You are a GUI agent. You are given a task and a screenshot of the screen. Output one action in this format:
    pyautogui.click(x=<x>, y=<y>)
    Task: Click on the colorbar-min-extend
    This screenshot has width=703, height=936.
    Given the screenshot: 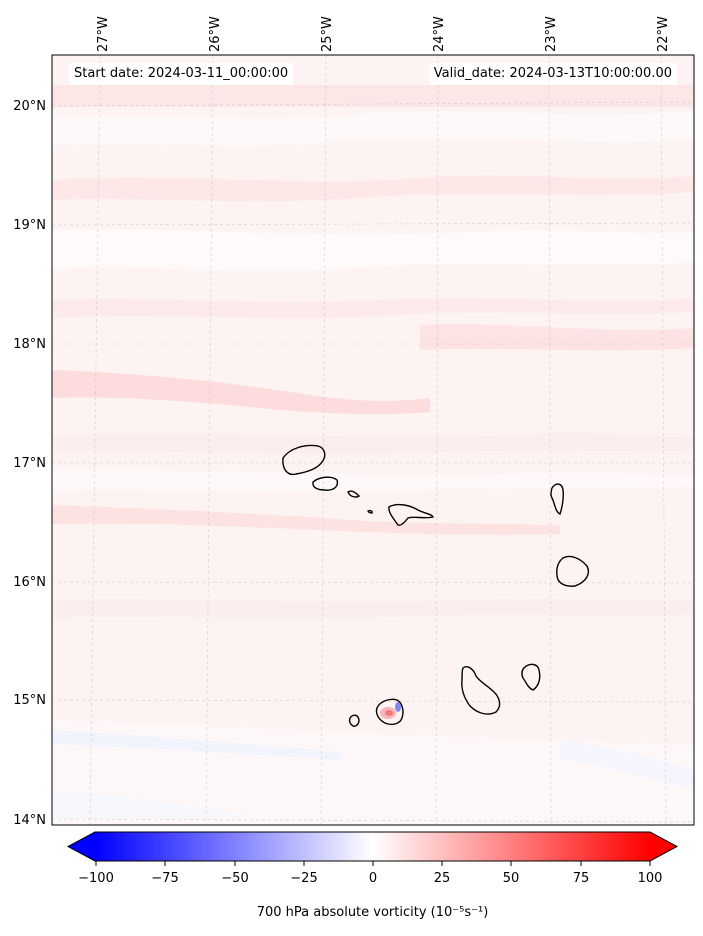 What is the action you would take?
    pyautogui.click(x=81, y=846)
    